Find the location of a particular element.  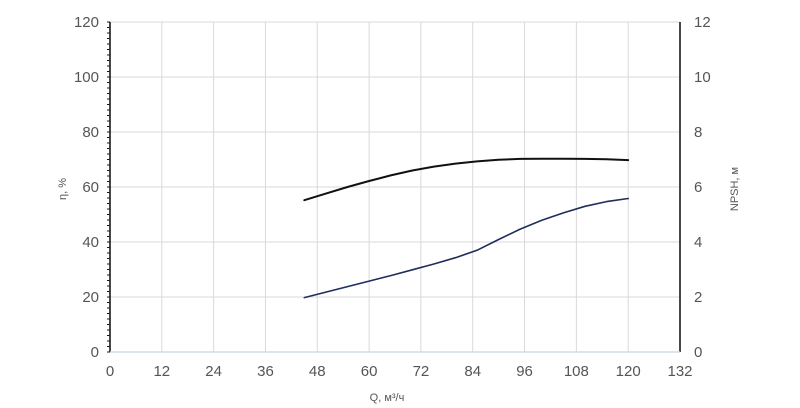

y-right-tick-label: 0 is located at coordinates (698, 352).